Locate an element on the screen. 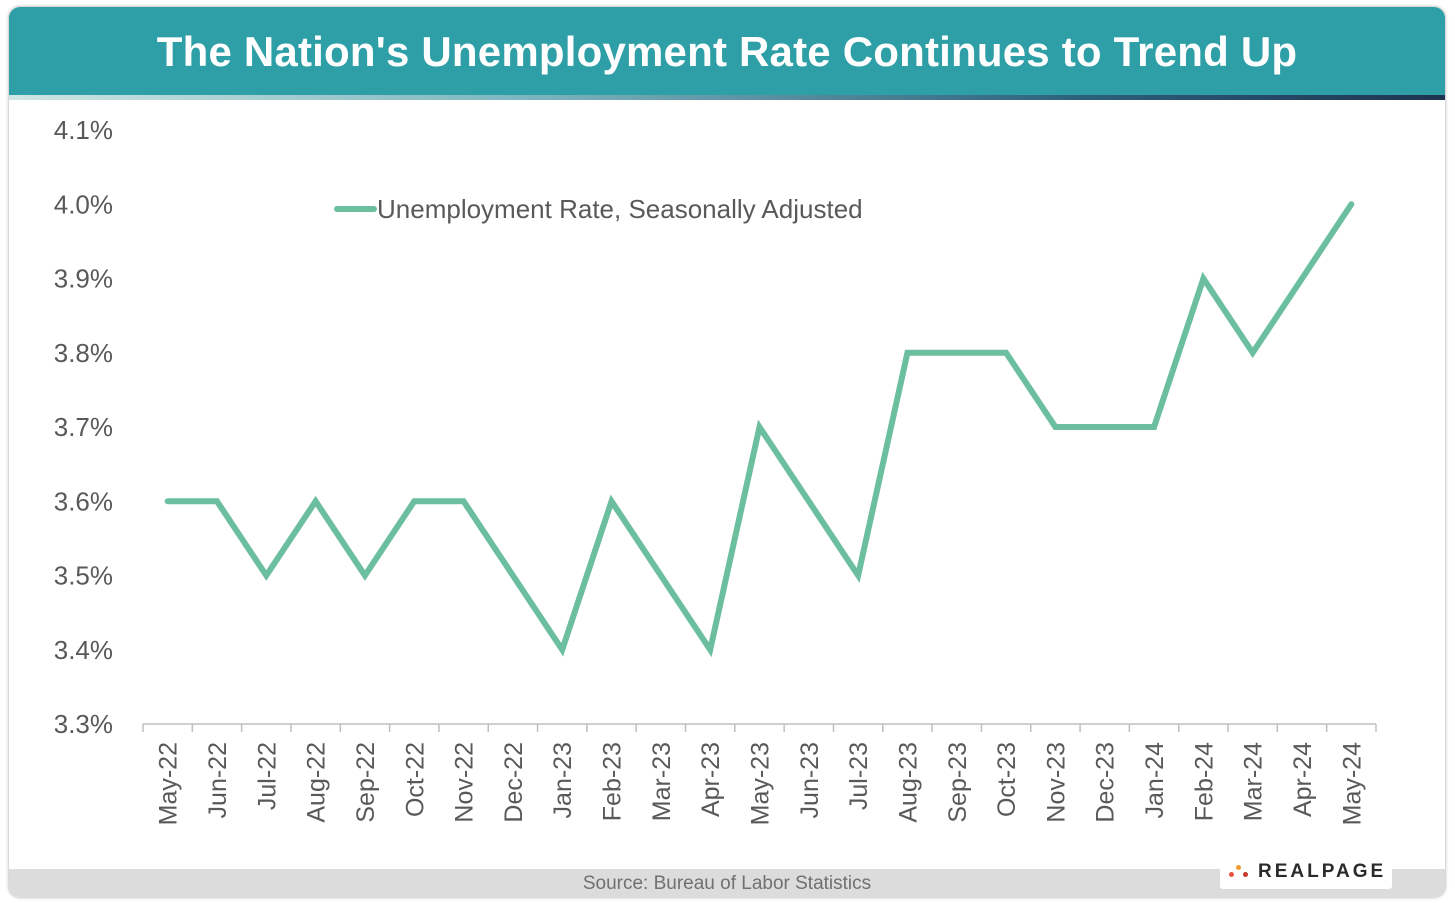 The height and width of the screenshot is (903, 1455). y-axis: 3.3% 3.4% 3.5% 3.6% 3.7% 3.8% 3.9% 4.0% 4.1% is located at coordinates (83, 427).